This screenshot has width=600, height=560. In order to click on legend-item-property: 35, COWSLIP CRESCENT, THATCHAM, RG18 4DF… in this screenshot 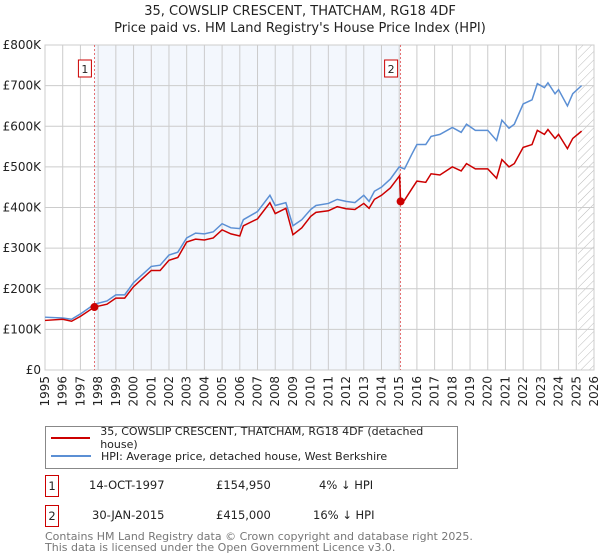, I will do `click(251, 438)`.